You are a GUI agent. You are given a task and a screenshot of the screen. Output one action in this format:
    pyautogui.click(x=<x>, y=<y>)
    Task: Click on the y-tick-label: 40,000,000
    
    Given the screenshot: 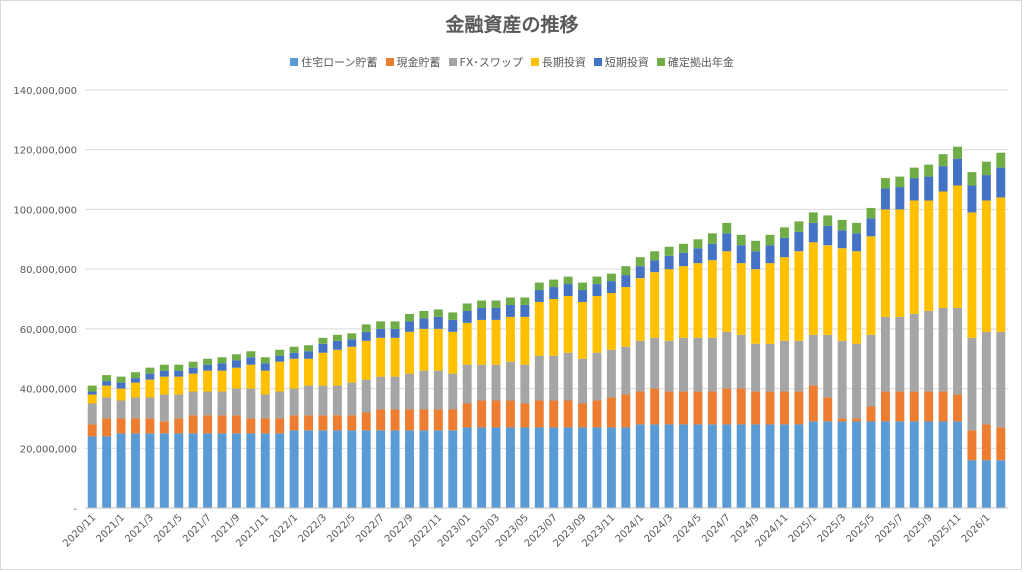 What is the action you would take?
    pyautogui.click(x=48, y=390)
    